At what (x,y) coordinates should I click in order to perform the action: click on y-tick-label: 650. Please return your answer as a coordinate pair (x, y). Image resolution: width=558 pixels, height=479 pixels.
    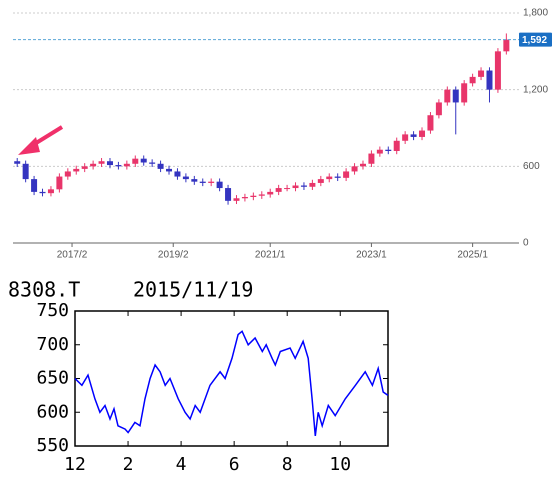
    Looking at the image, I should click on (52, 378).